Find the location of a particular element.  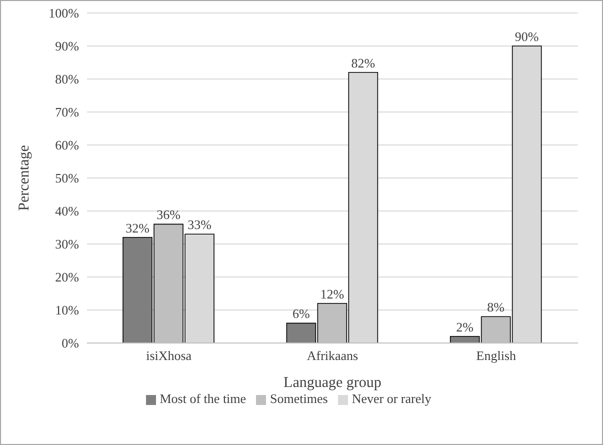

legend-label: Most of the time is located at coordinates (203, 398).